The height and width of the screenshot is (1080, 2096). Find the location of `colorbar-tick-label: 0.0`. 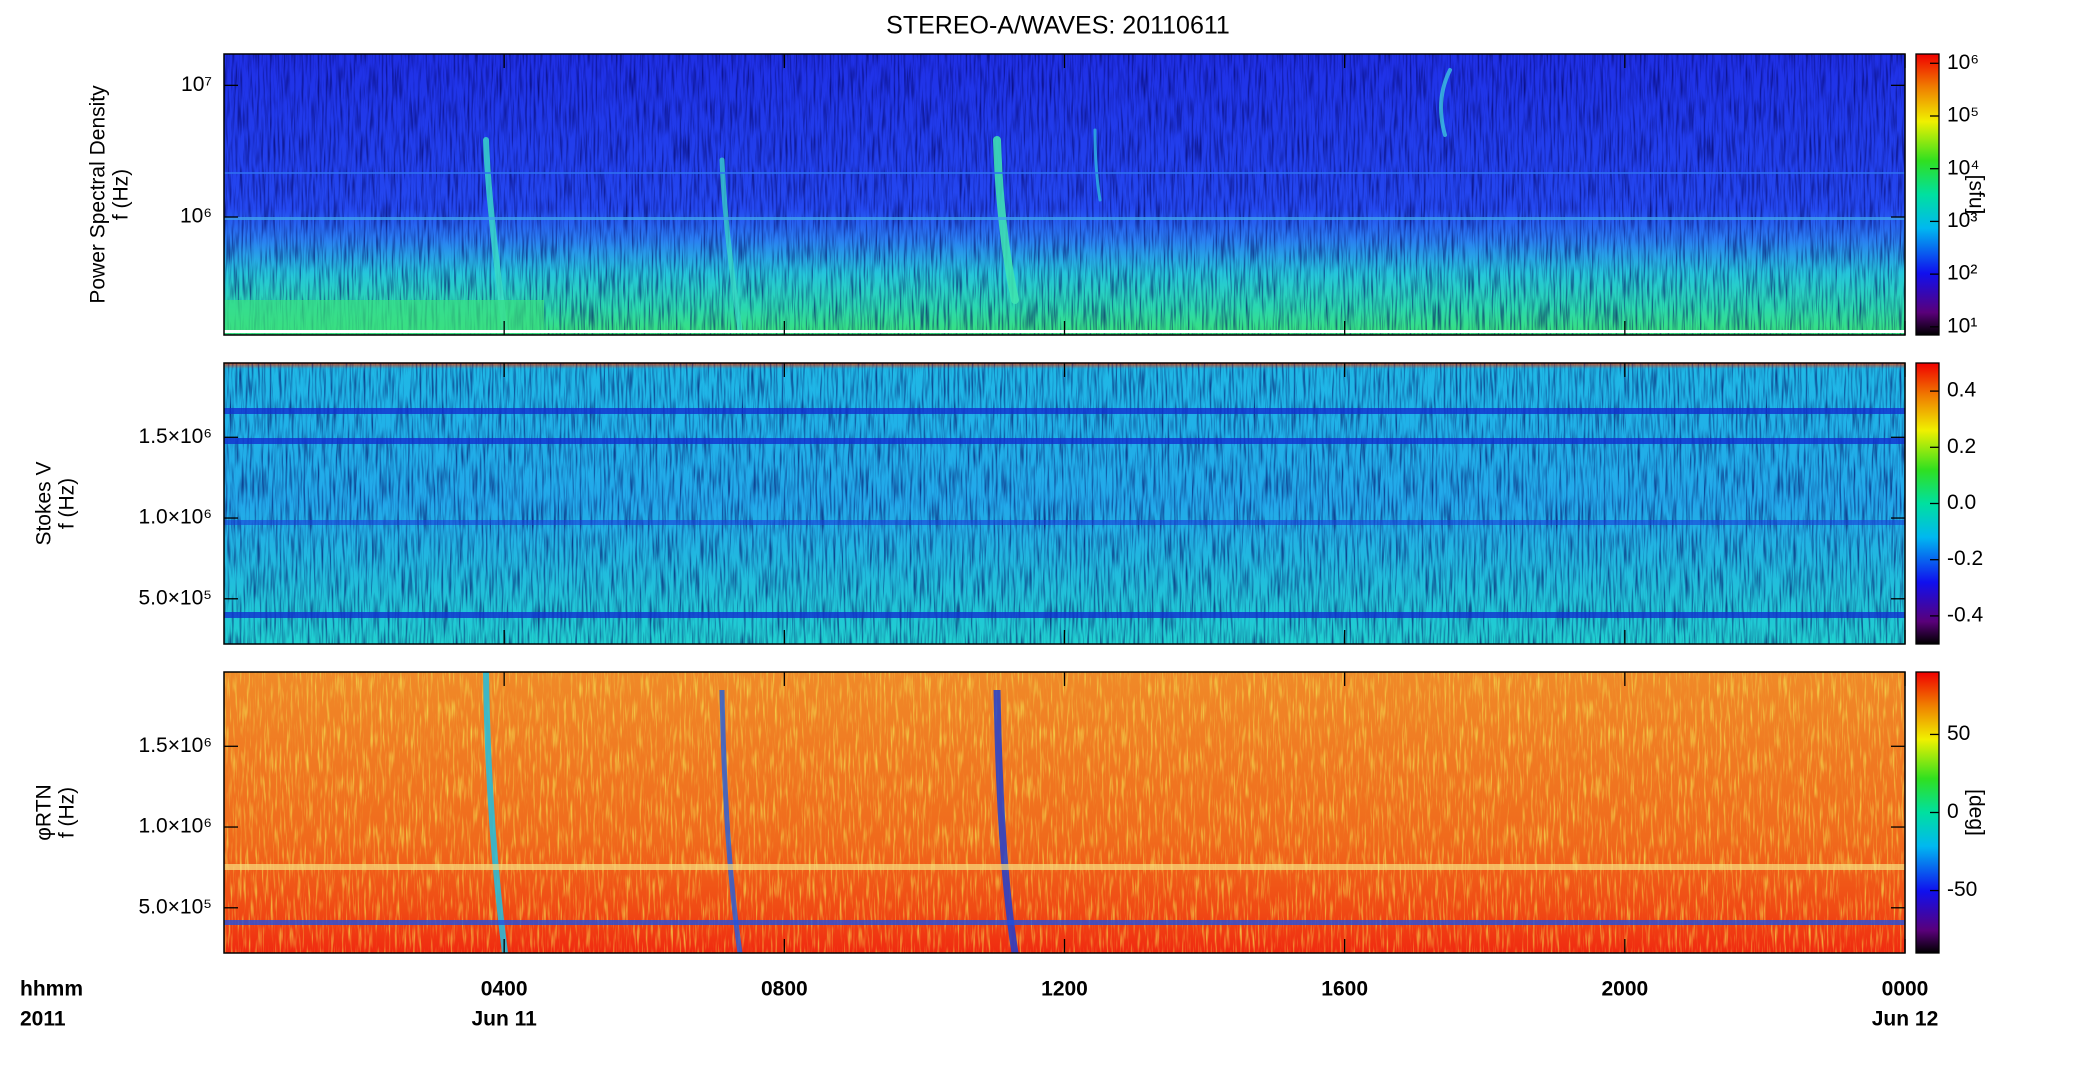

colorbar-tick-label: 0.0 is located at coordinates (1961, 502).